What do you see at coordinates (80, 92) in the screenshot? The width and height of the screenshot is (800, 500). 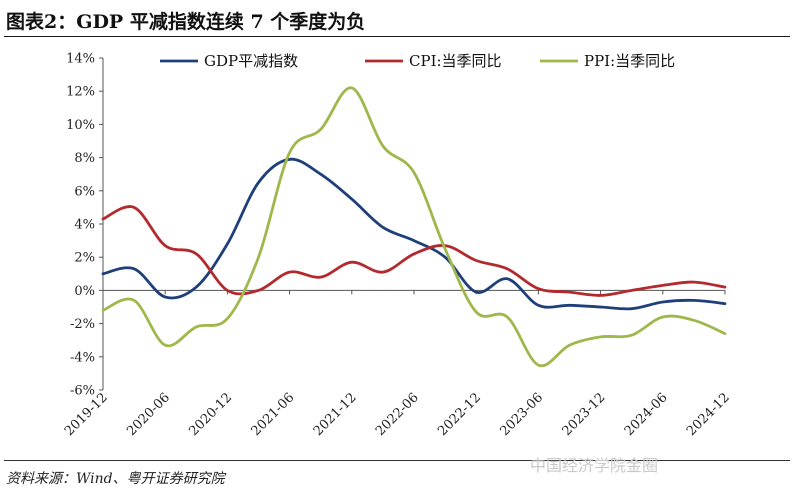 I see `y-tick-label: 12%` at bounding box center [80, 92].